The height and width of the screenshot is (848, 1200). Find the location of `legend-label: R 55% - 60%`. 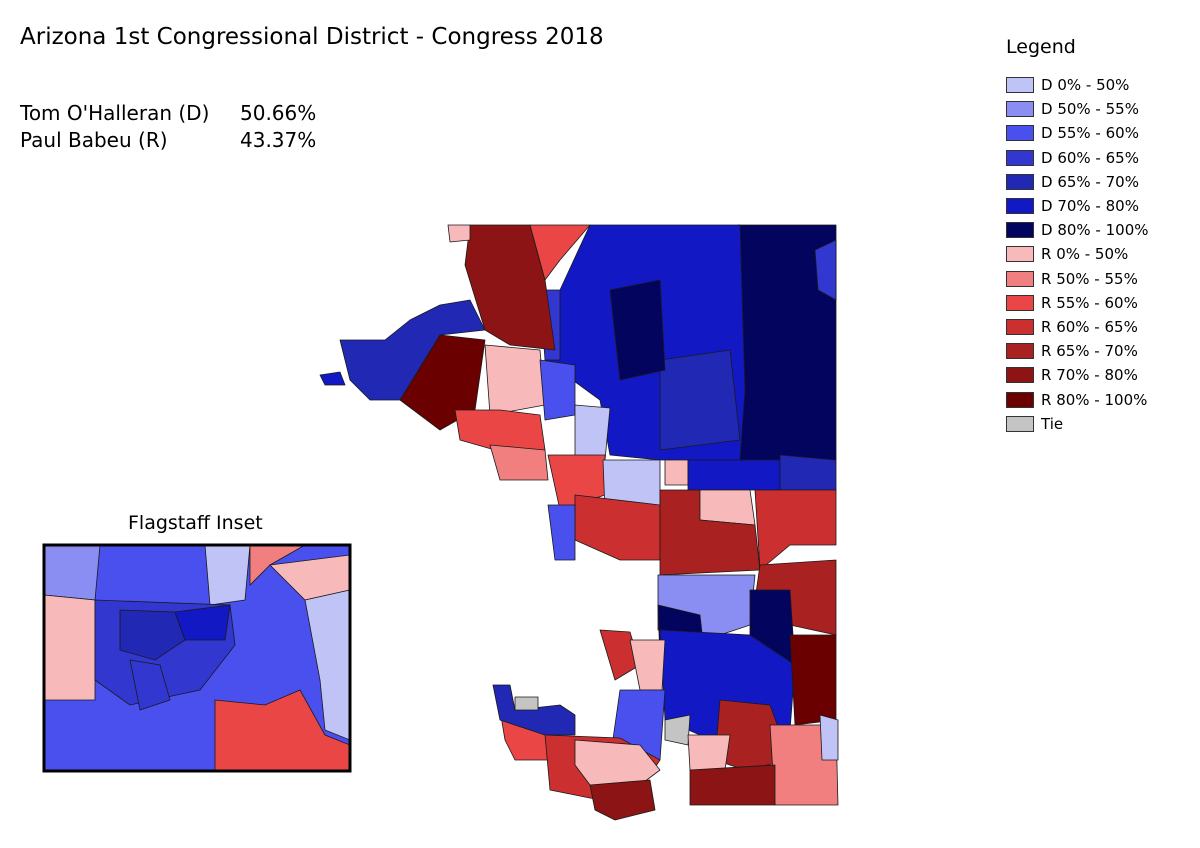

legend-label: R 55% - 60% is located at coordinates (1089, 302).